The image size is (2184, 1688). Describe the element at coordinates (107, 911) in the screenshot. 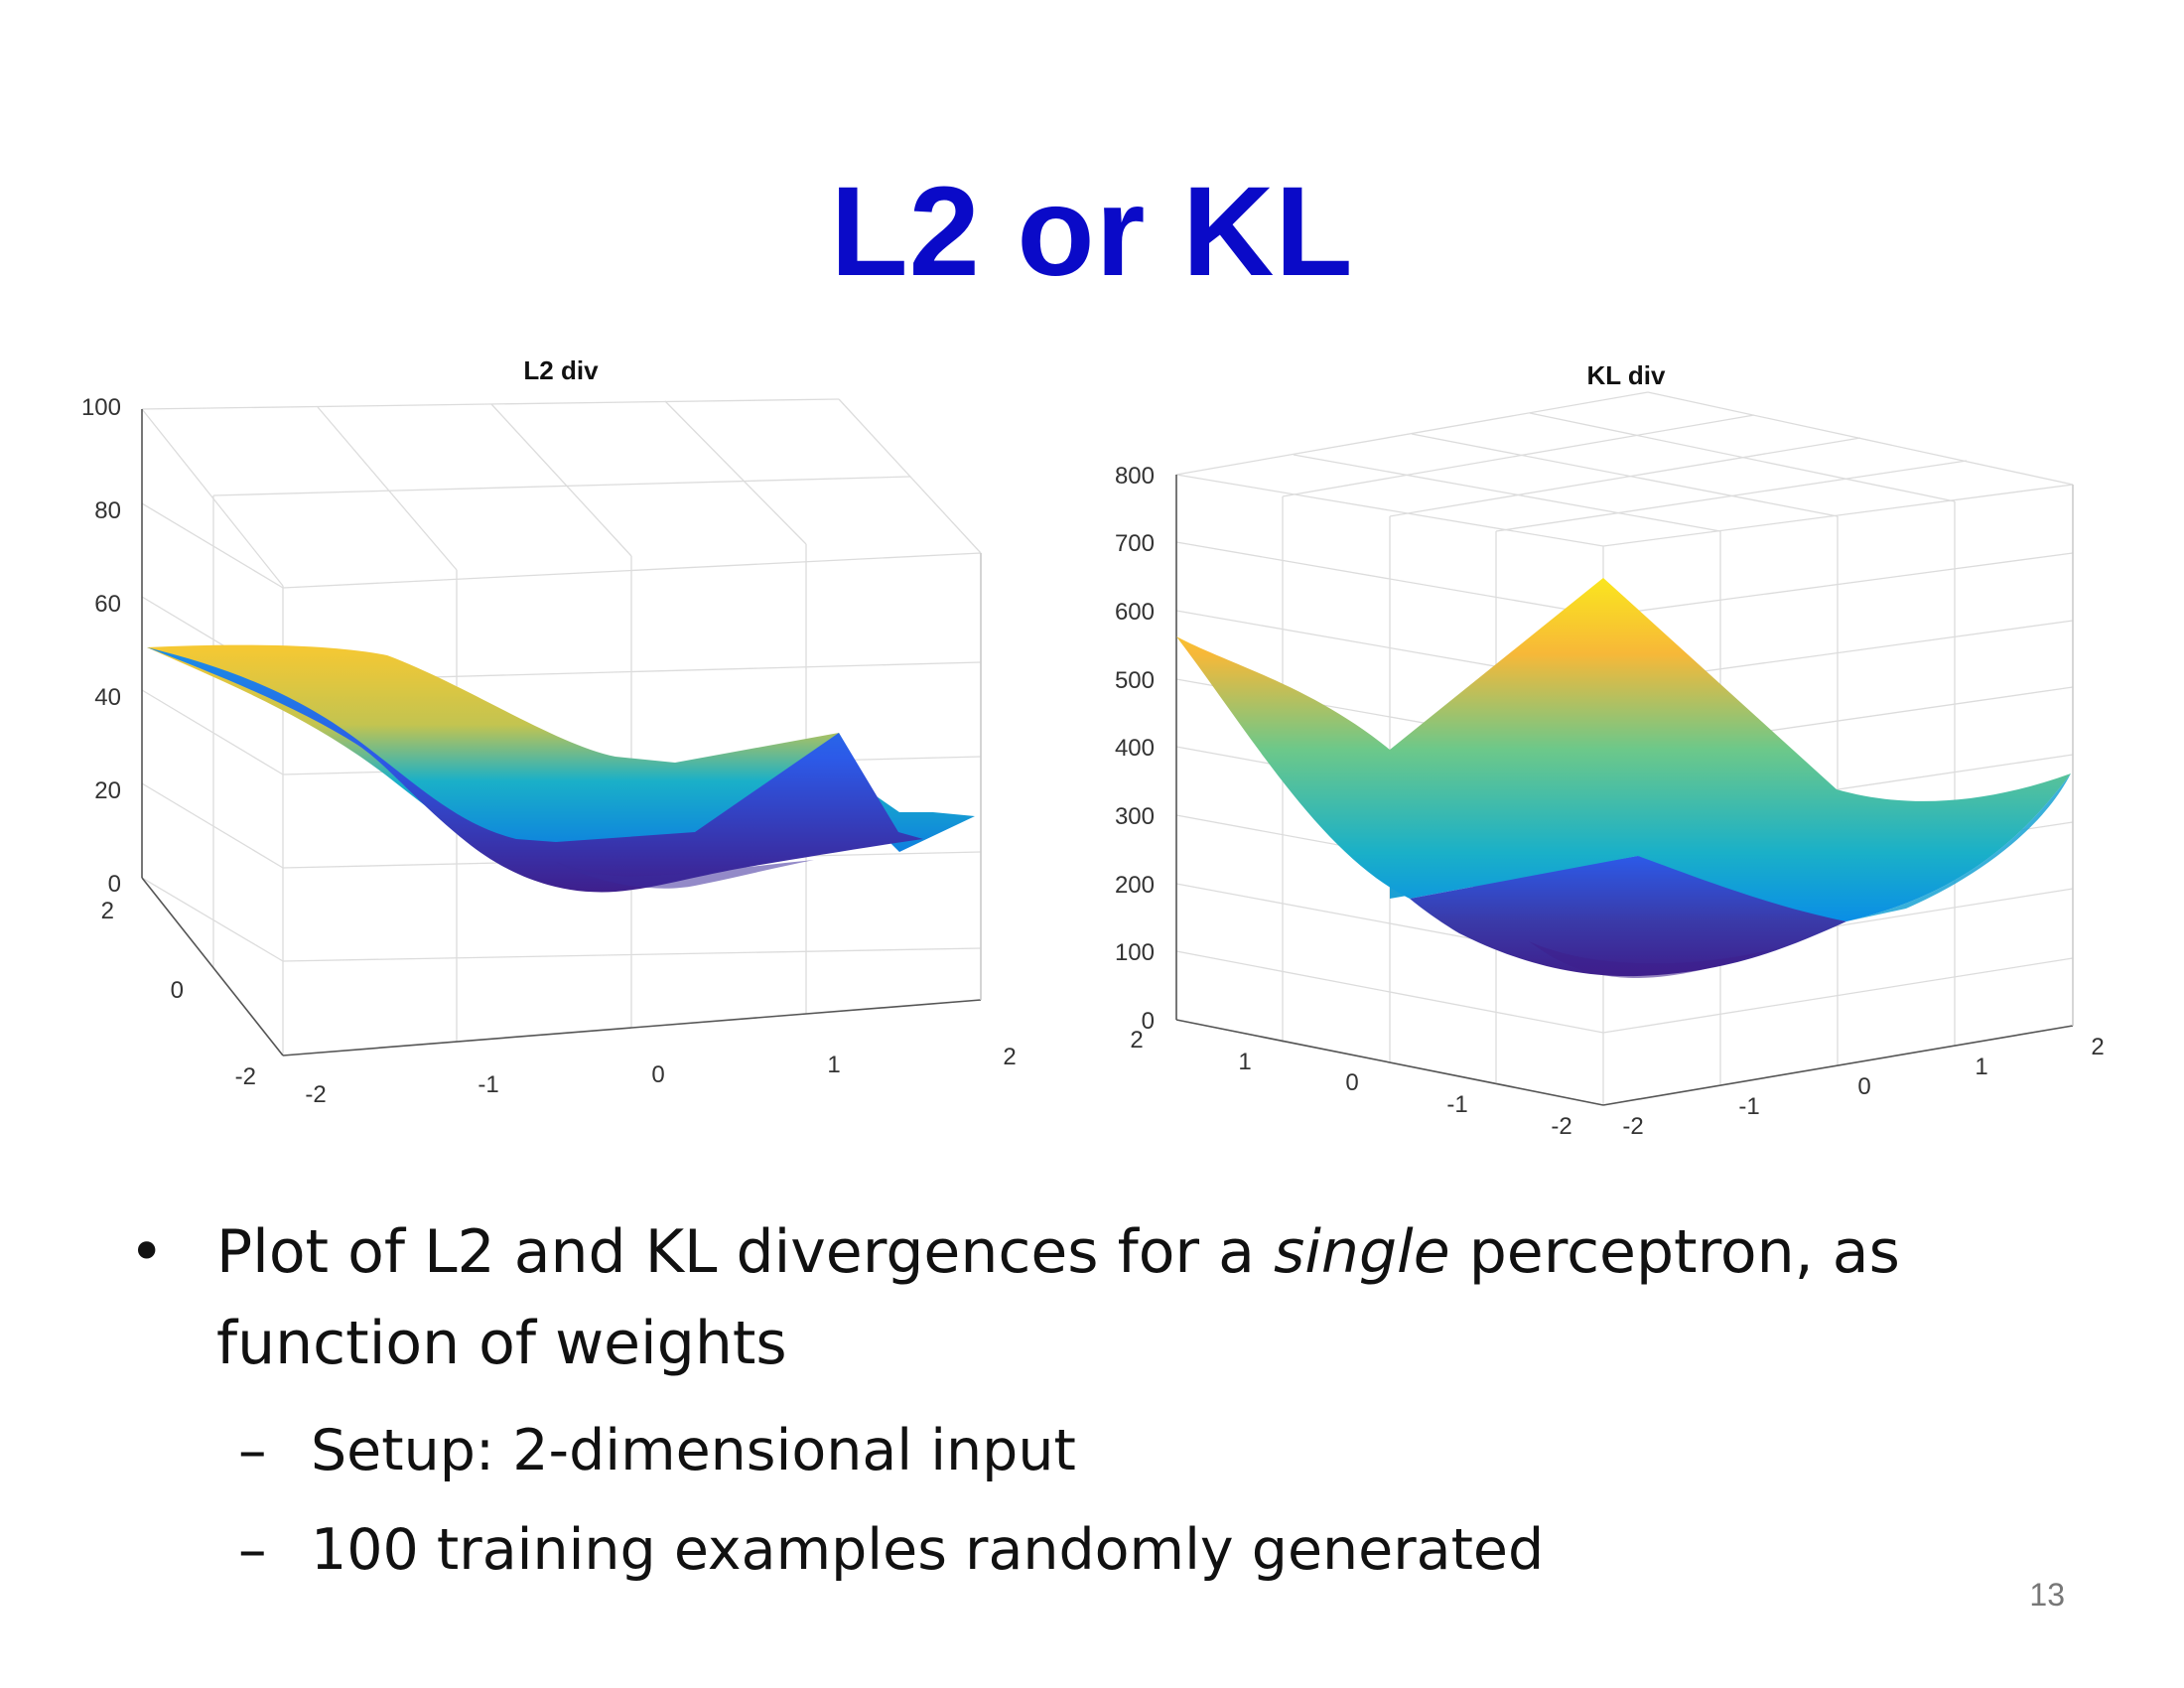

I see `l2-y-tick: 2` at that location.